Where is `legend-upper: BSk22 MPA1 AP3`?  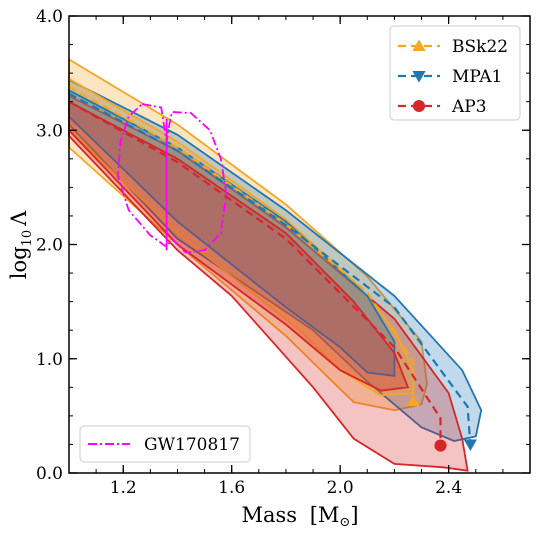
legend-upper: BSk22 MPA1 AP3 is located at coordinates (455, 73).